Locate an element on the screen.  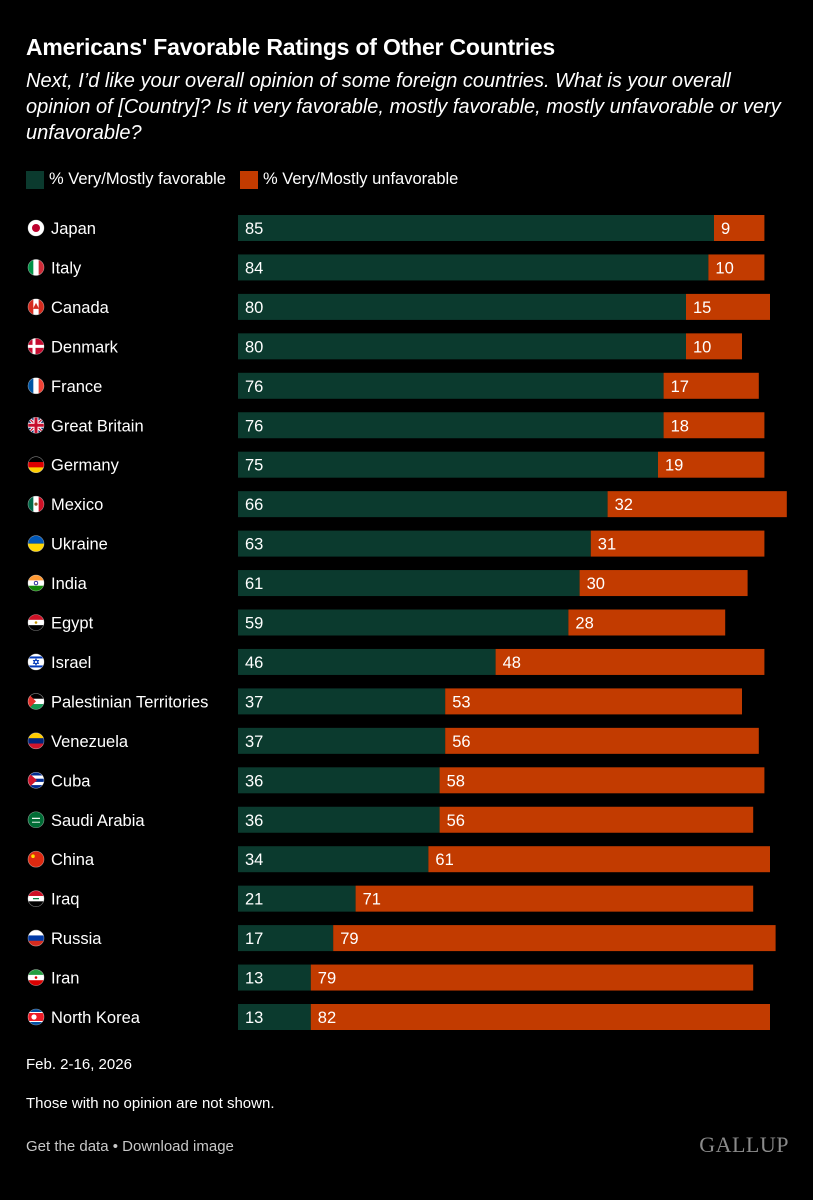
legend-item-favorable: % Very/Mostly favorable is located at coordinates (126, 179).